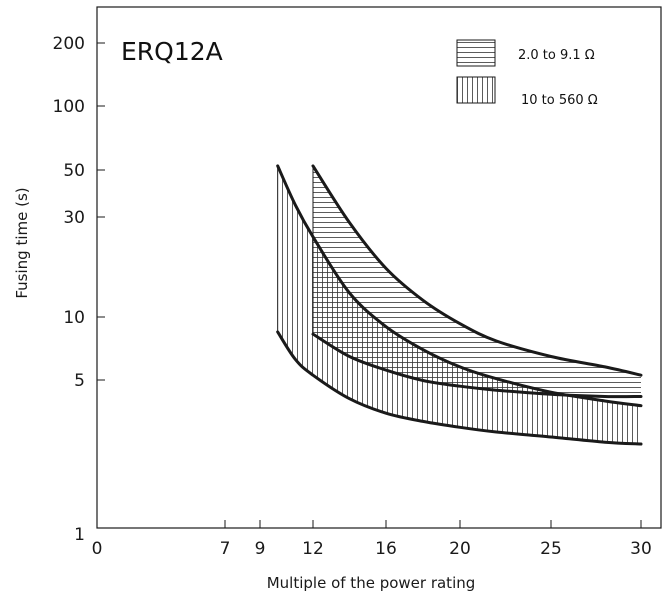  What do you see at coordinates (172, 51) in the screenshot?
I see `chart-title: ERQ12A` at bounding box center [172, 51].